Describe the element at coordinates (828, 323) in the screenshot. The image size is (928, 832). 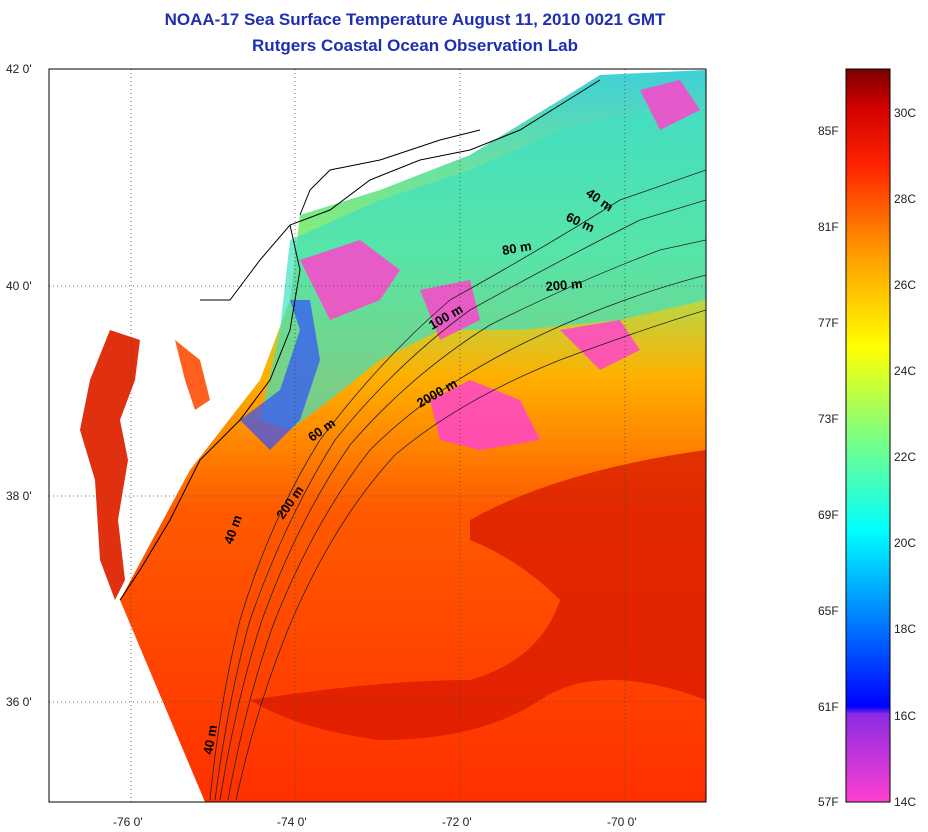
I see `colorbar-f-label: 77F` at that location.